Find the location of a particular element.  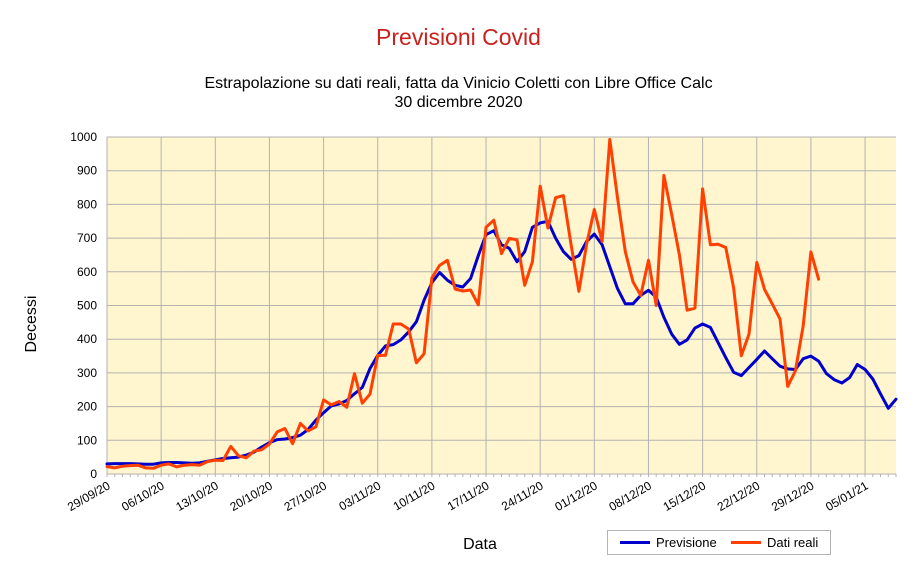

y-tick-label: 1000 is located at coordinates (83, 137).